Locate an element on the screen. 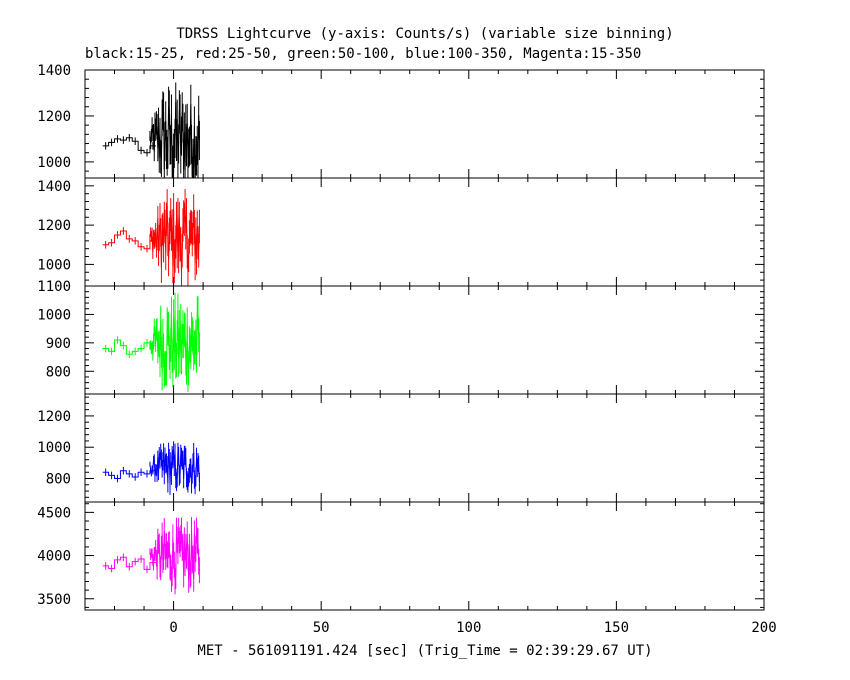 The height and width of the screenshot is (680, 850). panel-4: 3500 4000 4500 is located at coordinates (401, 556).